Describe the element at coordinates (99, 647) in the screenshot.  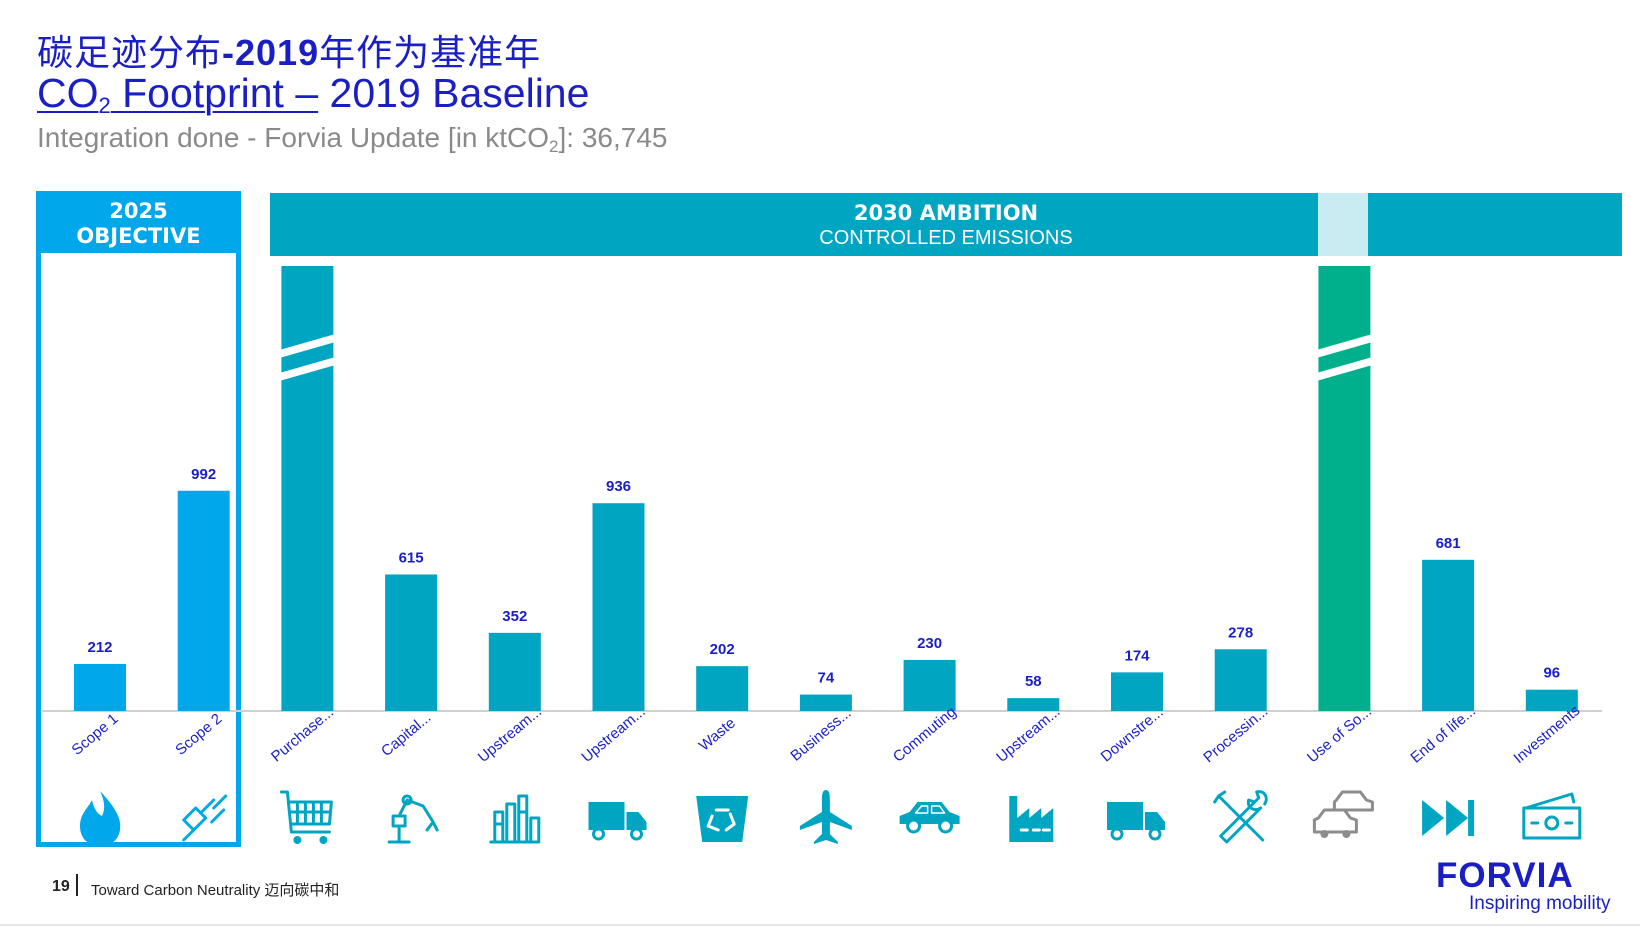
I see `bar-value-label: 212` at that location.